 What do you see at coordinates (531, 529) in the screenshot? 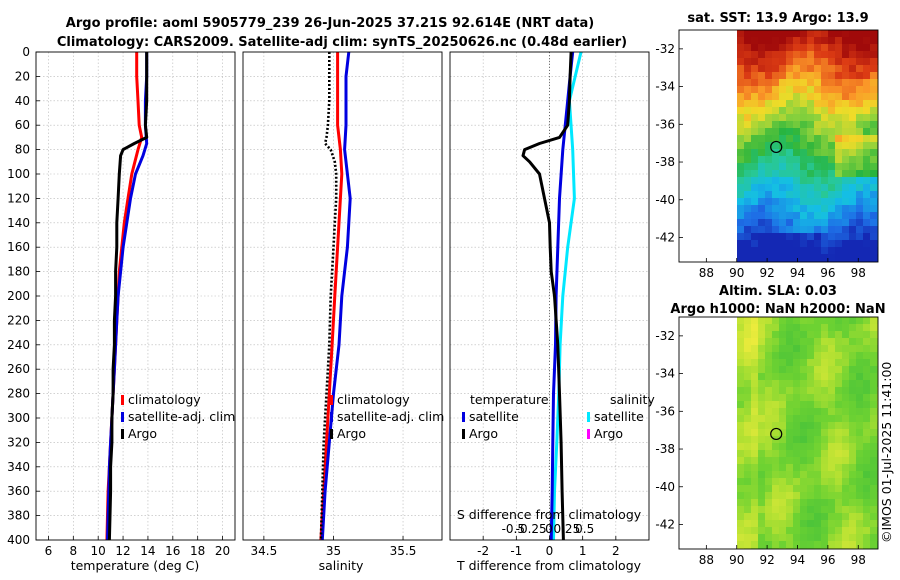
I see `salinity-diff-tick-label: -0.25` at bounding box center [531, 529].